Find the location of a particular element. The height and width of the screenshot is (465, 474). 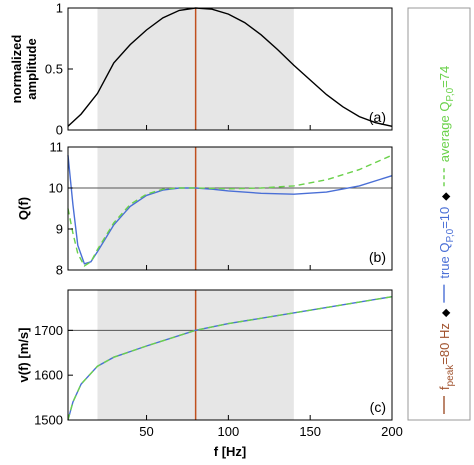

panel-label: (b) is located at coordinates (377, 257).